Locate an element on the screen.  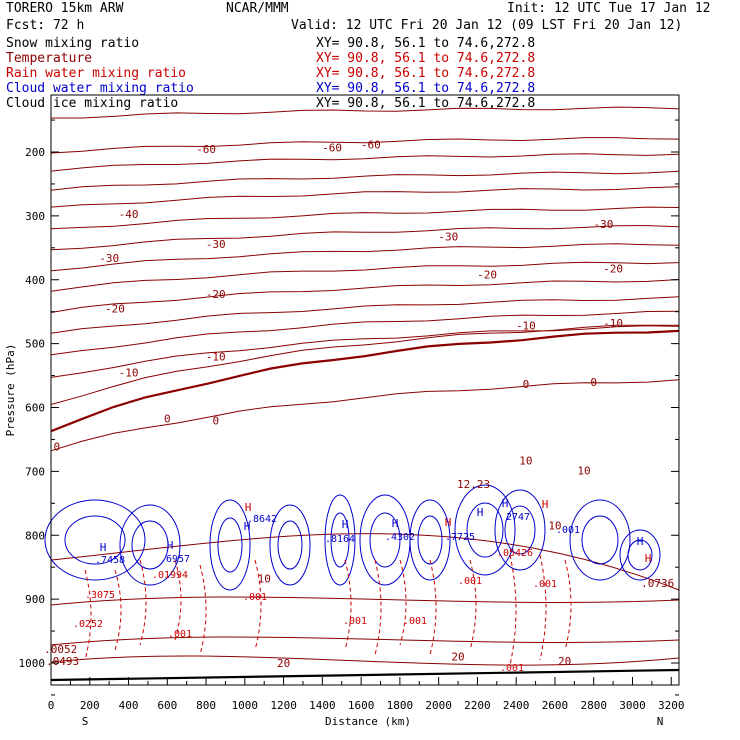
center-label: NCAR/MMM is located at coordinates (257, 8).